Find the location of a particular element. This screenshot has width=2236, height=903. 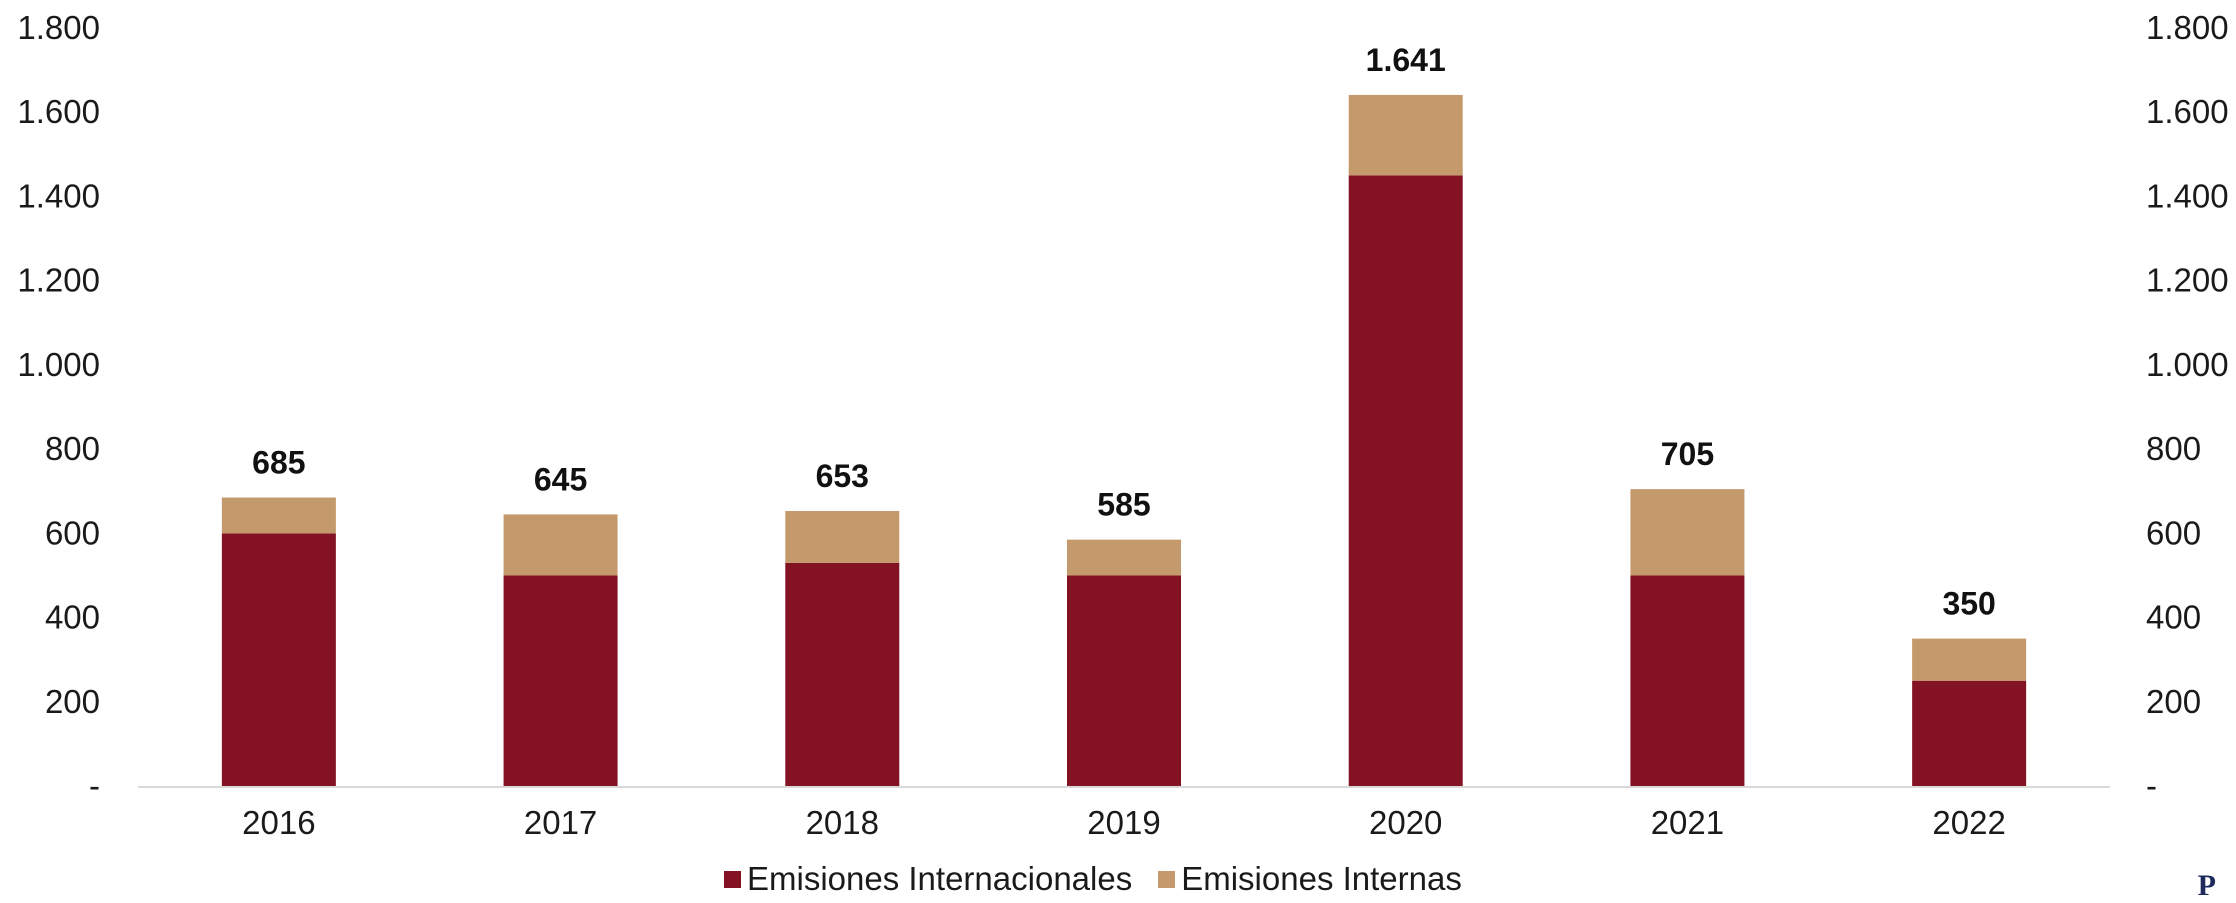

y-tick-label-right: - is located at coordinates (2151, 785).